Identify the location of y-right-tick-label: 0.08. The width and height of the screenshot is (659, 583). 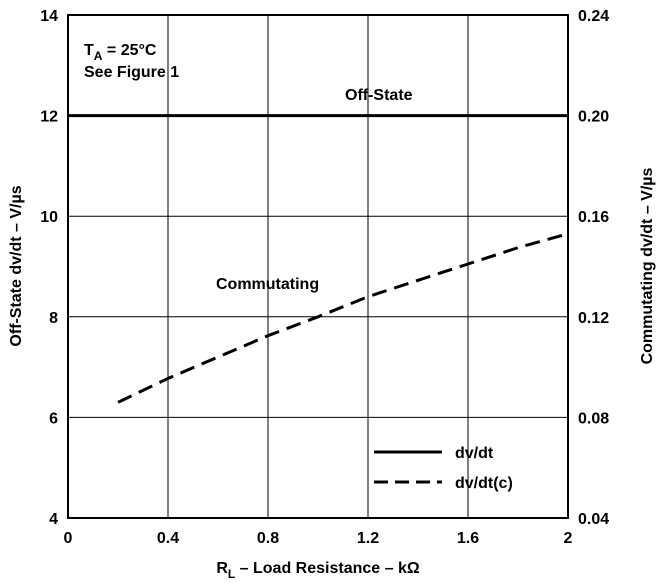
(593, 418).